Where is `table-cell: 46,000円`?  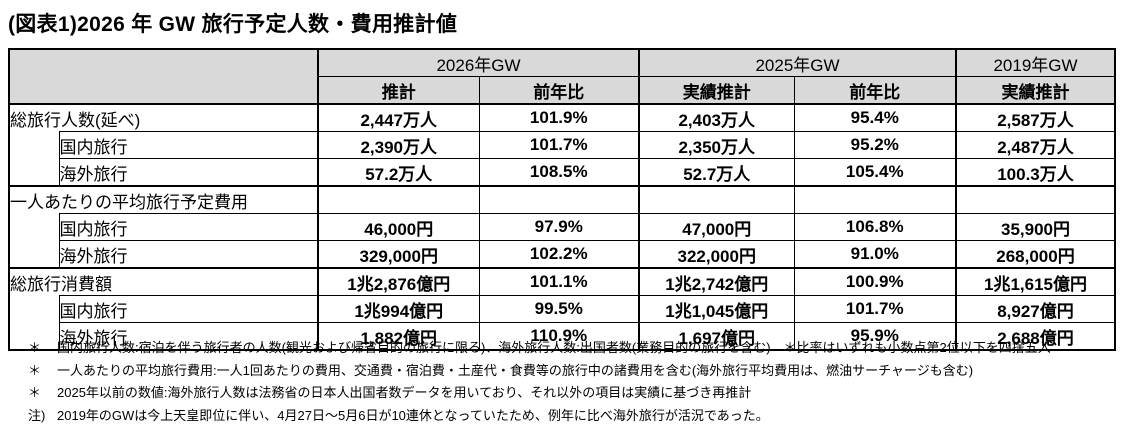
table-cell: 46,000円 is located at coordinates (398, 227).